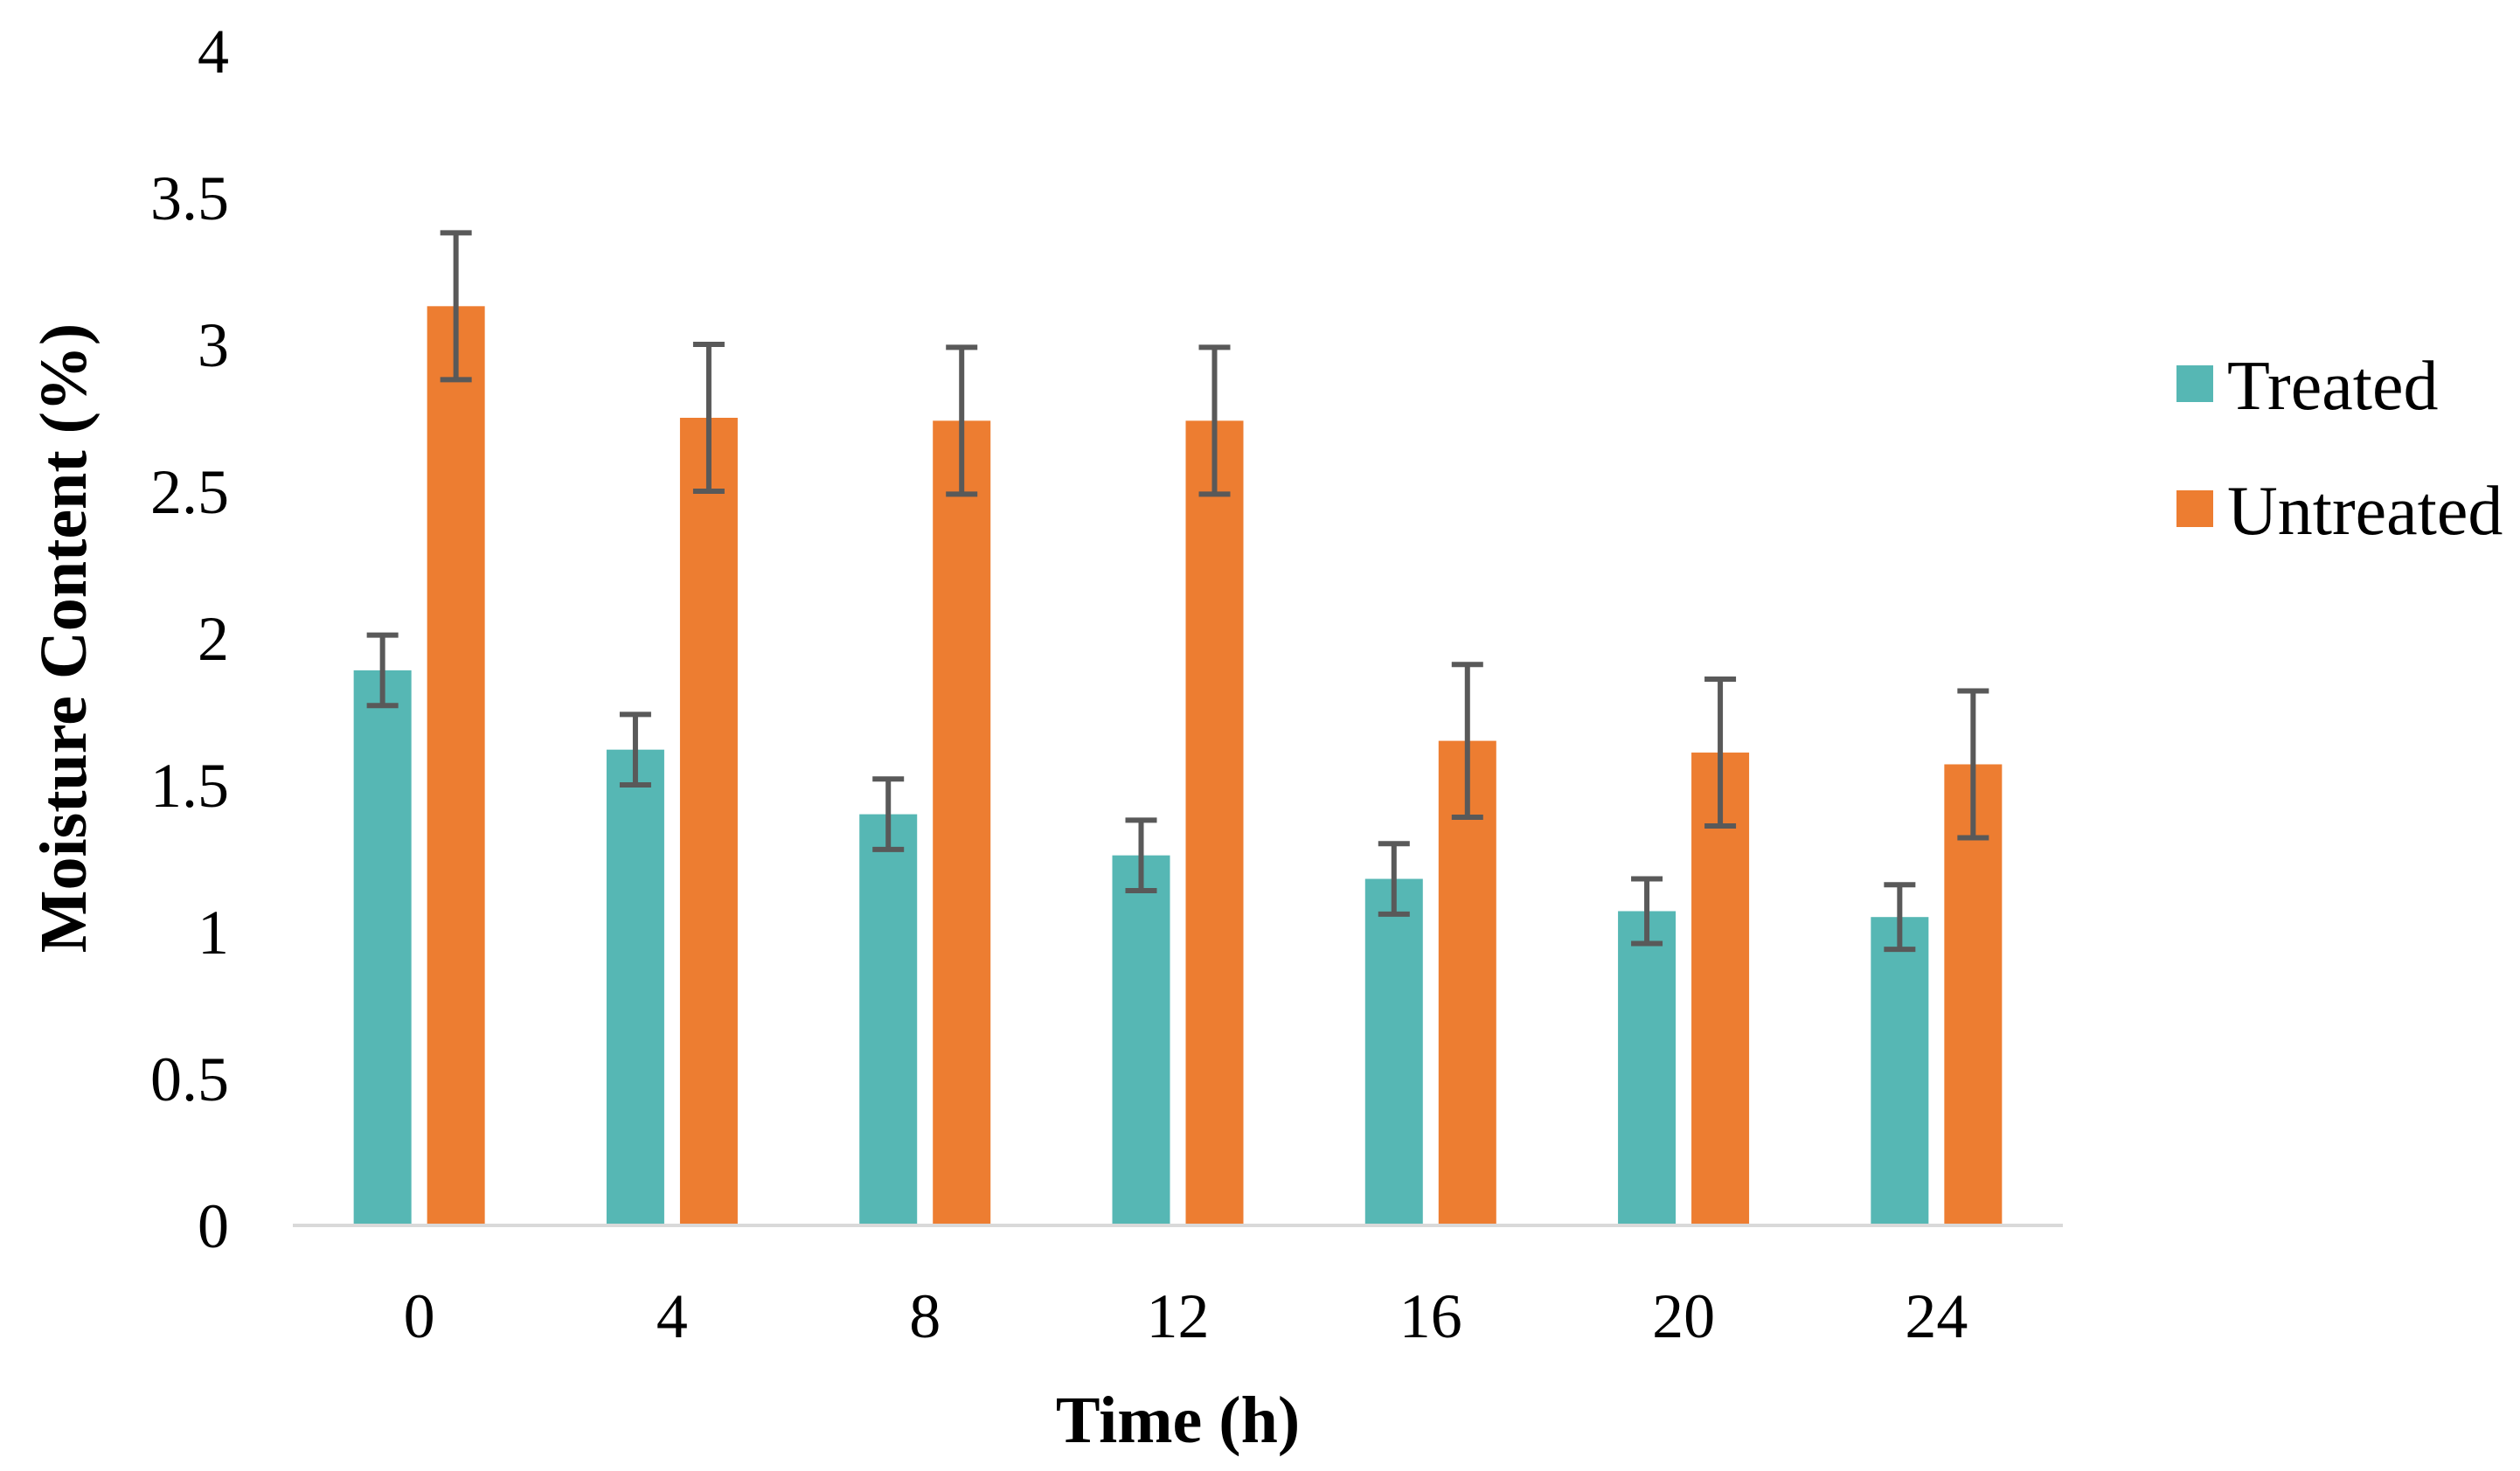 The width and height of the screenshot is (2520, 1471). I want to click on x-tick-label: 20, so click(1683, 1316).